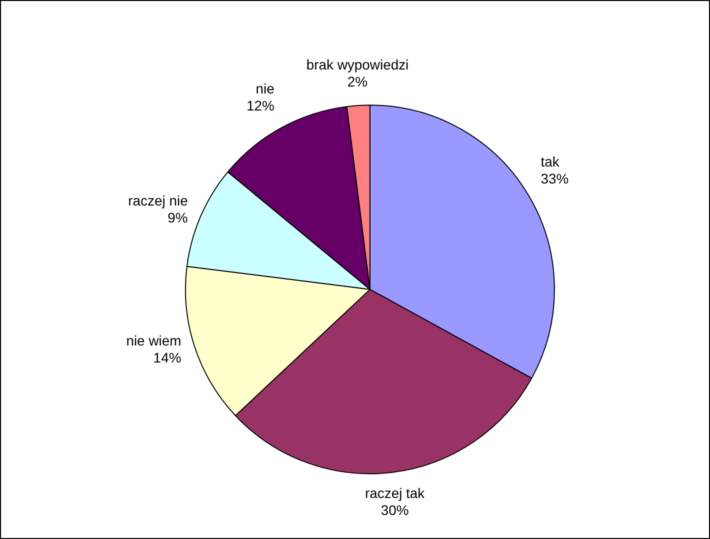 Image resolution: width=710 pixels, height=539 pixels. Describe the element at coordinates (357, 81) in the screenshot. I see `data-label: 2%` at that location.